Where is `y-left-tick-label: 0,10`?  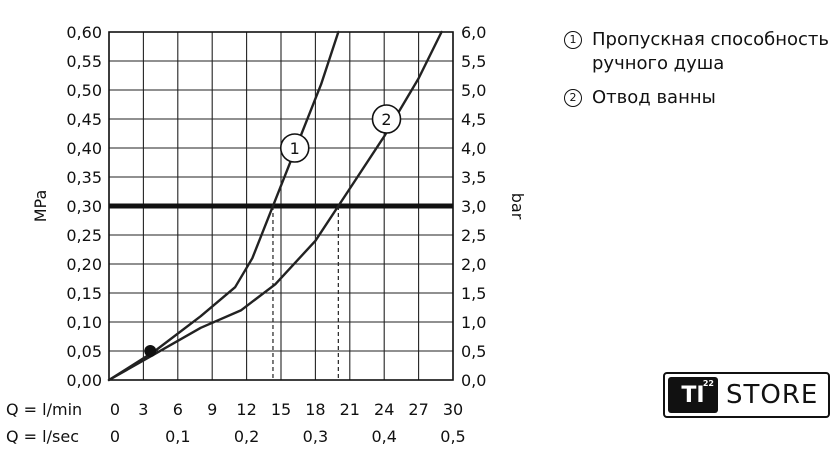
y-left-tick-label: 0,10 is located at coordinates (84, 322).